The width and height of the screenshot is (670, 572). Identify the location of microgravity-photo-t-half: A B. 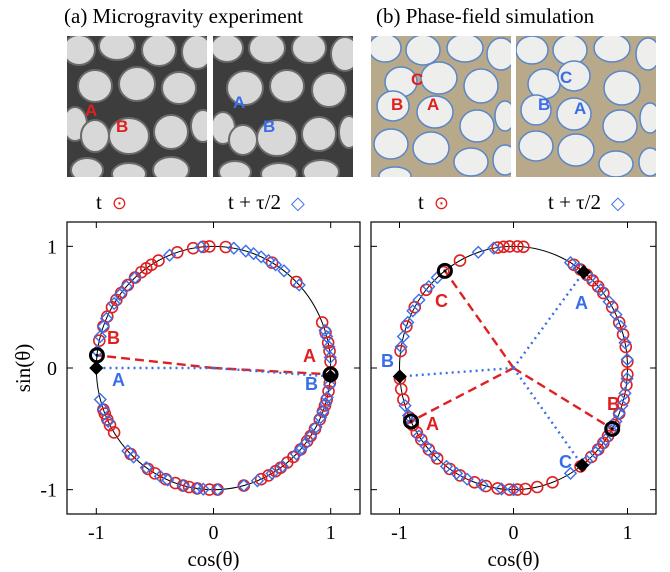
(283, 106).